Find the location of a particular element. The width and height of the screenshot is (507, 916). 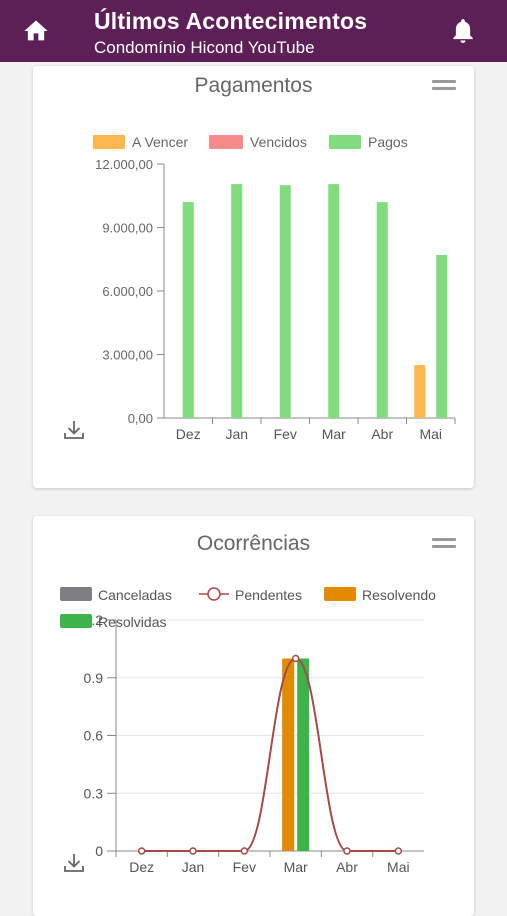

y-tick-label: 0.9 is located at coordinates (94, 678).